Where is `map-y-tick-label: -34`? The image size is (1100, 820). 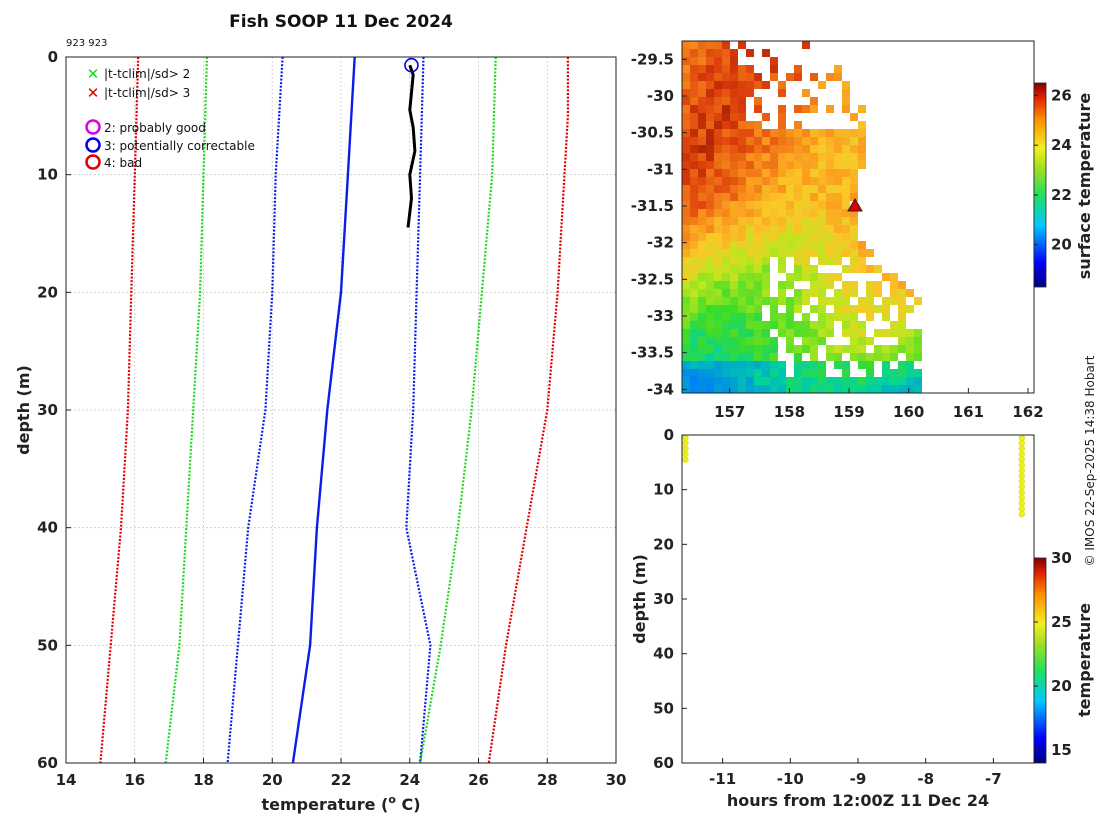 map-y-tick-label: -34 is located at coordinates (660, 389).